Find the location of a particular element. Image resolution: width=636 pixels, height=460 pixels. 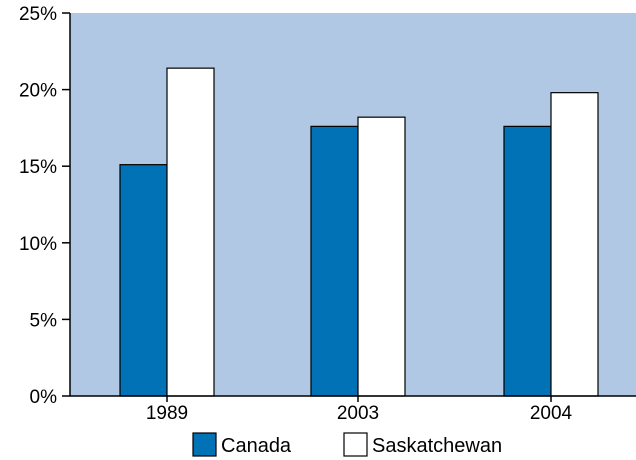

bar-canada-2003 is located at coordinates (334, 261).